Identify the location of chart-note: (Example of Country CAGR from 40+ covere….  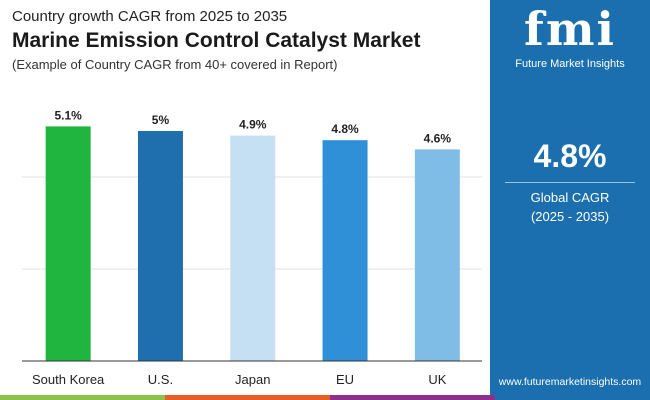
(175, 64).